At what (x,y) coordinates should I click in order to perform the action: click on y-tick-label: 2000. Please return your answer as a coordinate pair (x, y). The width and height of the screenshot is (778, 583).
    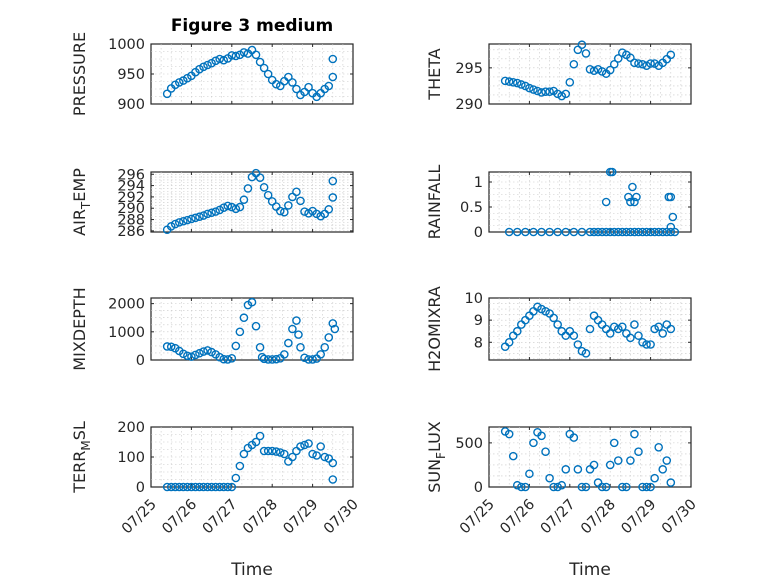
    Looking at the image, I should click on (126, 305).